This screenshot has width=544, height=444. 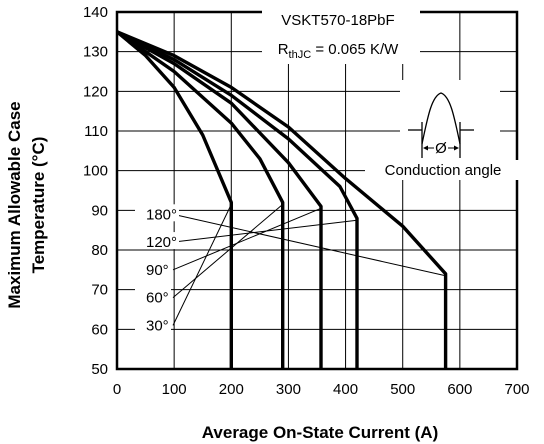 I want to click on inset-phi-label: Ø, so click(x=441, y=148).